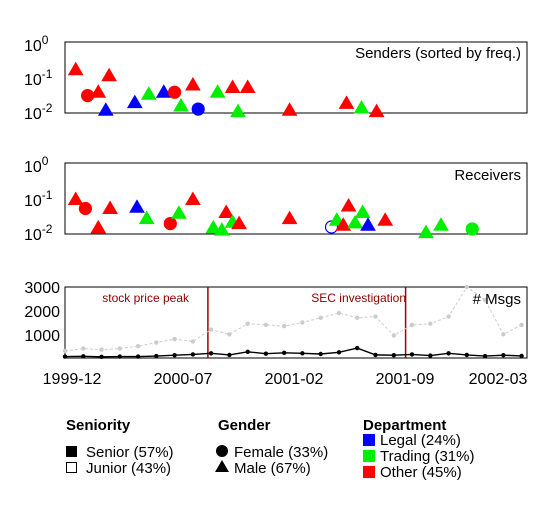  I want to click on receivers-frame, so click(296, 198).